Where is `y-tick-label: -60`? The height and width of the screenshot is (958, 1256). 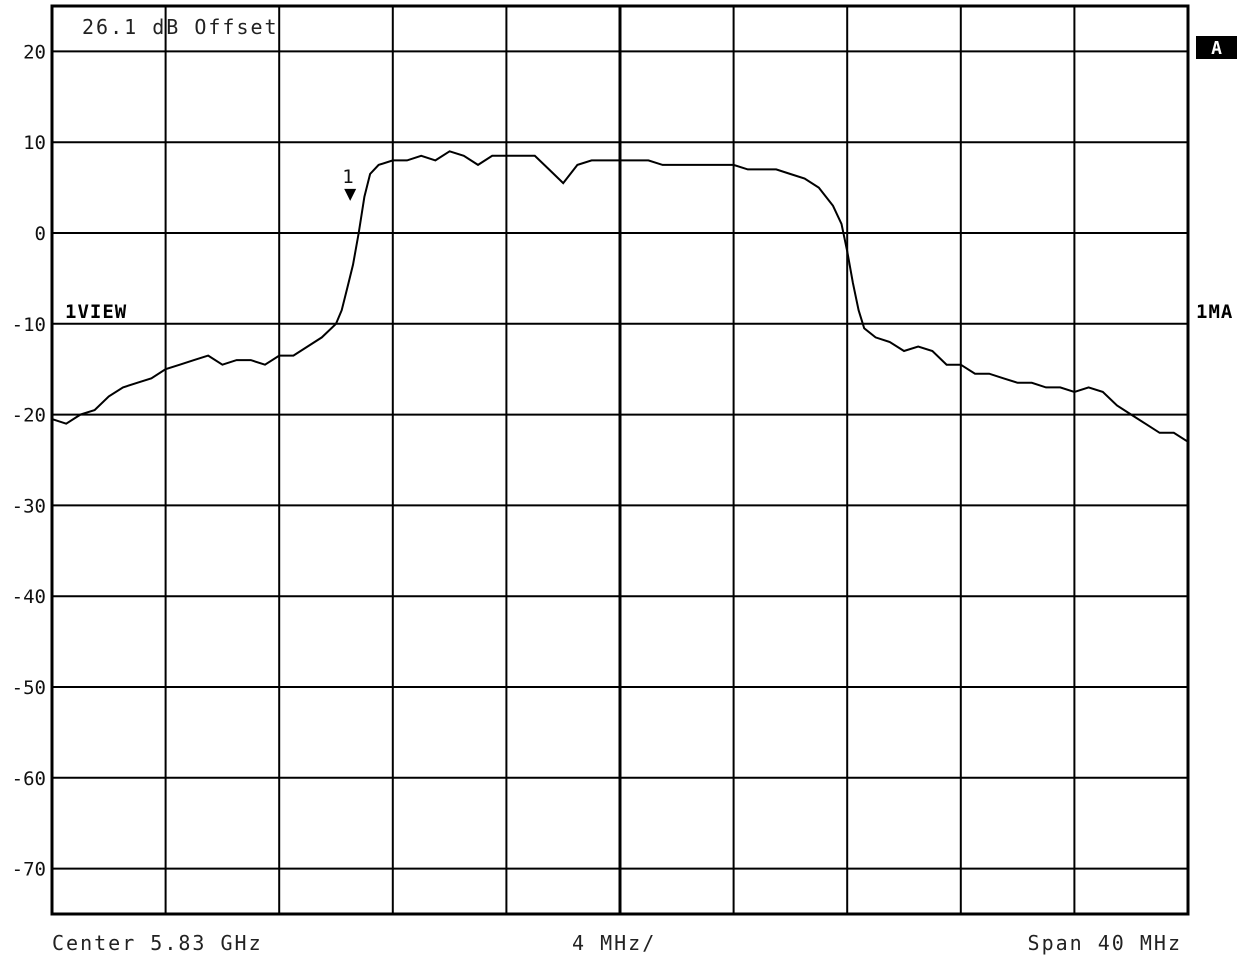
y-tick-label: -60 is located at coordinates (29, 779).